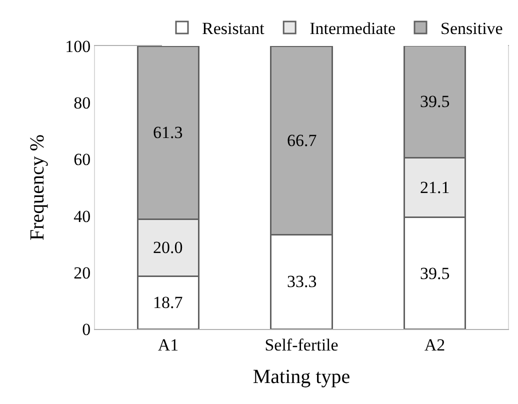  Describe the element at coordinates (302, 281) in the screenshot. I see `data-label: 33.3` at that location.